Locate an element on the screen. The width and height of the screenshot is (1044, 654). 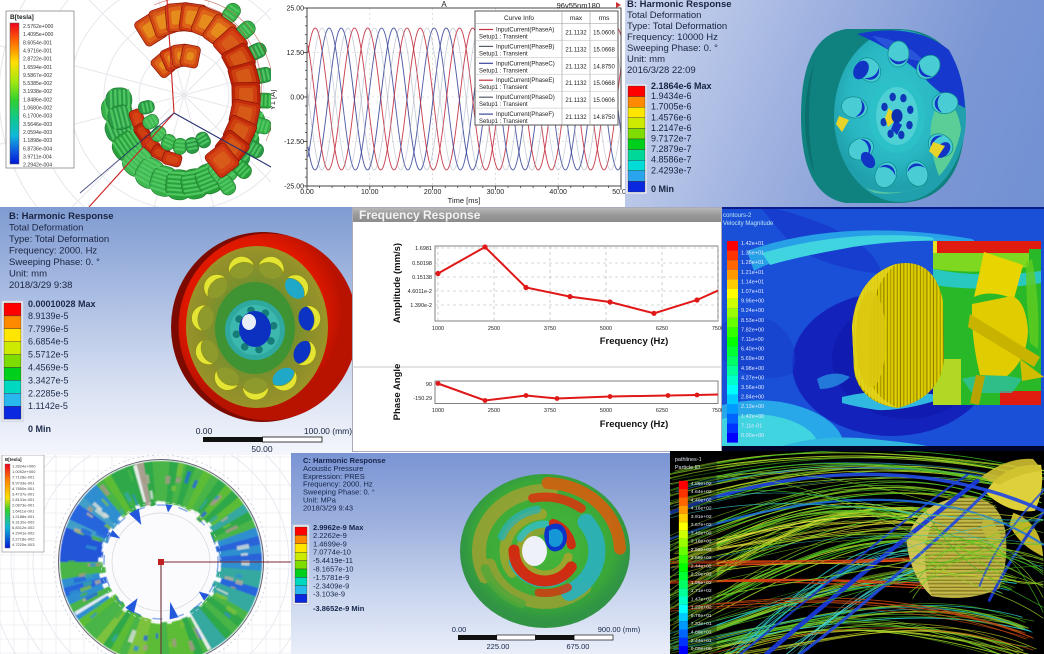
svg-text: 4.2941e-002 is located at coordinates (23, 533).